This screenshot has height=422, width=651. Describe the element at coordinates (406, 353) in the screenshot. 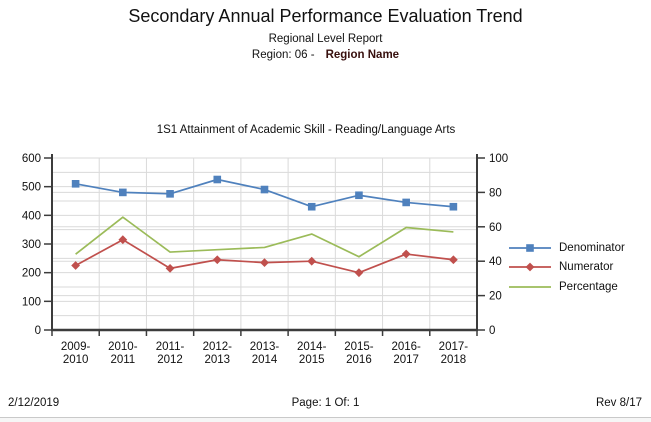

I see `x-axis-category-label: 2016-2017` at that location.